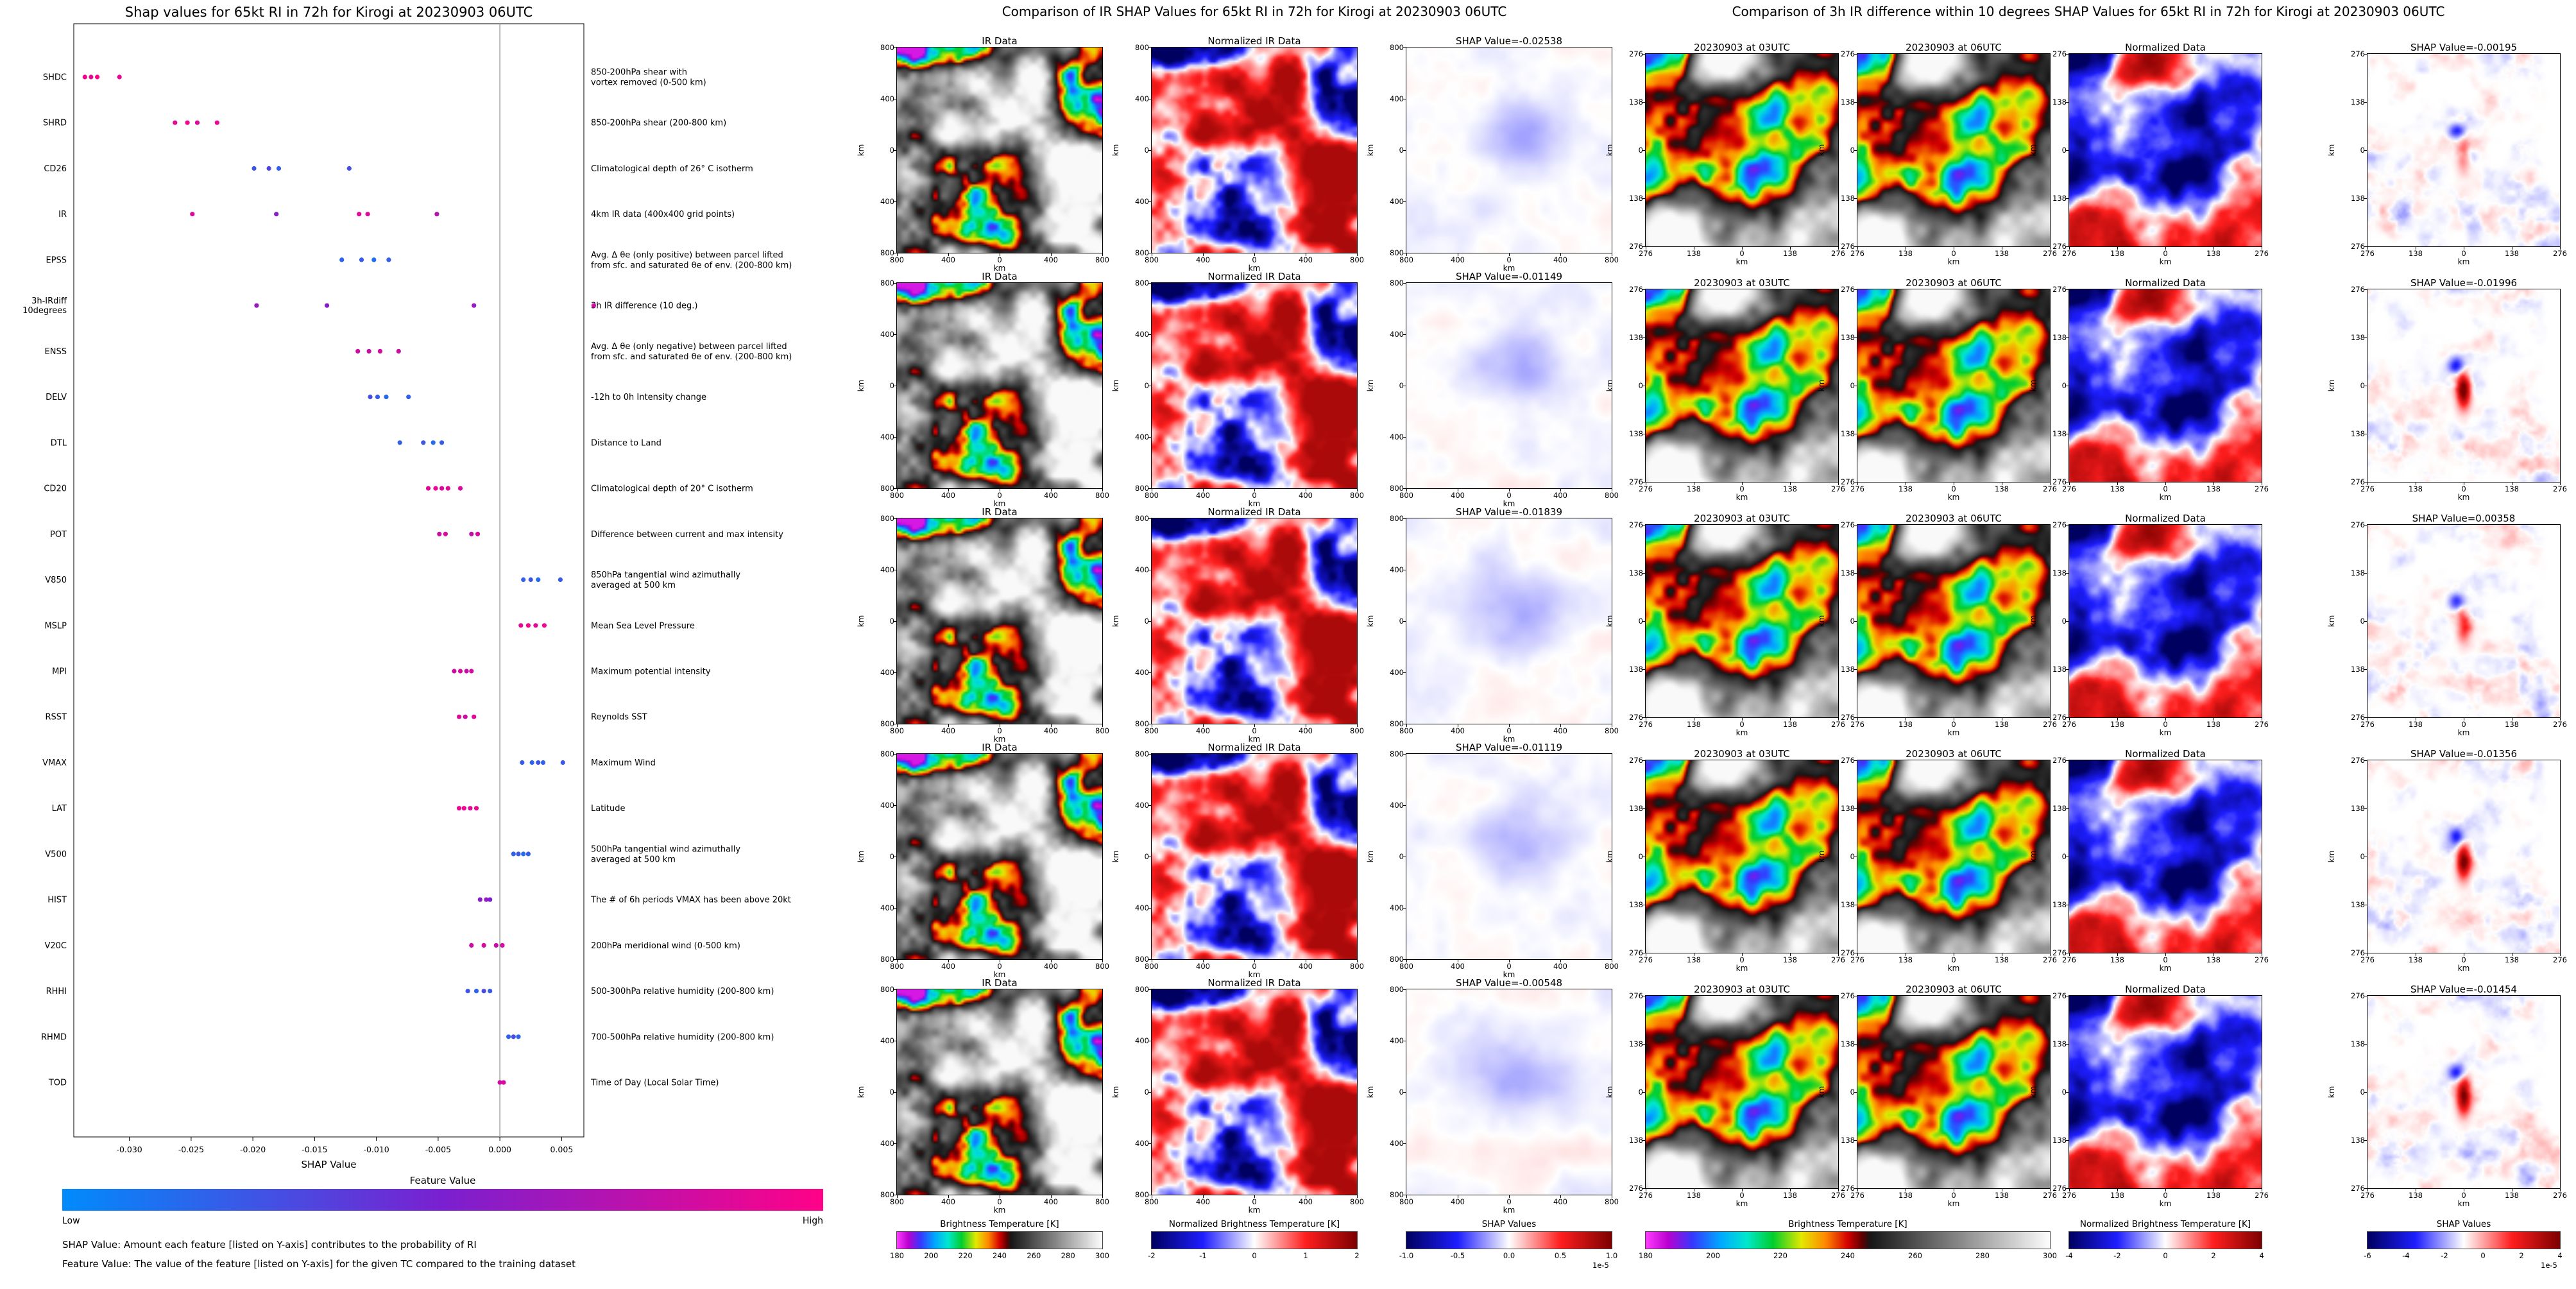  Describe the element at coordinates (1152, 1255) in the screenshot. I see `colorbar-tick-label: -2` at that location.